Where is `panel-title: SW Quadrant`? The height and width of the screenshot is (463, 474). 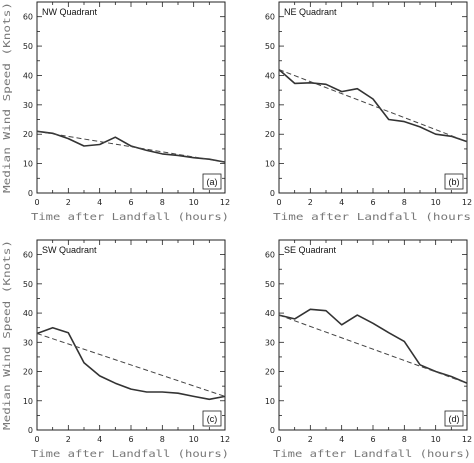 panel-title: SW Quadrant is located at coordinates (69, 250).